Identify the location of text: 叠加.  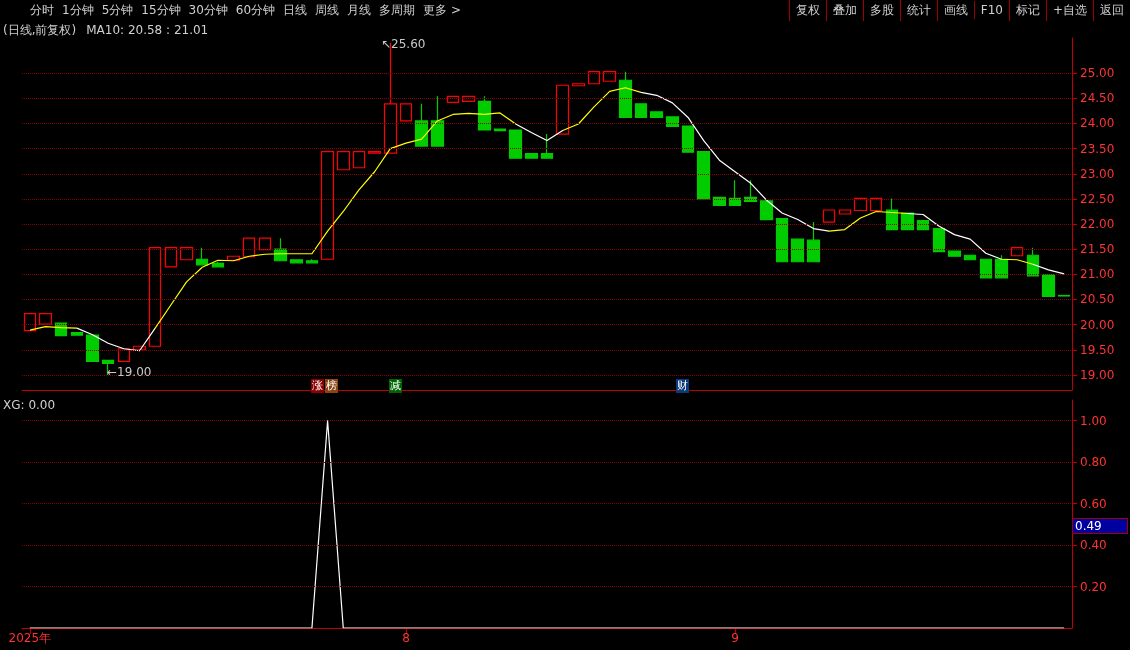
(844, 10).